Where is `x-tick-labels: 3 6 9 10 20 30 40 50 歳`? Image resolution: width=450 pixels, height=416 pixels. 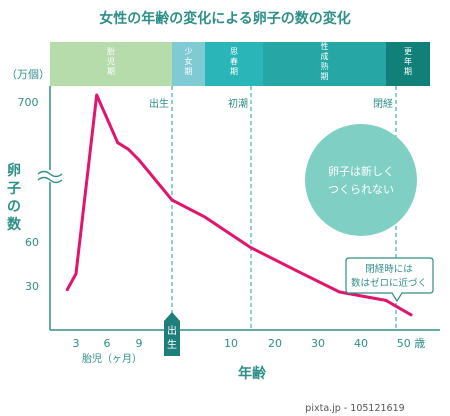
x-tick-labels: 3 6 9 10 20 30 40 50 歳 is located at coordinates (249, 343).